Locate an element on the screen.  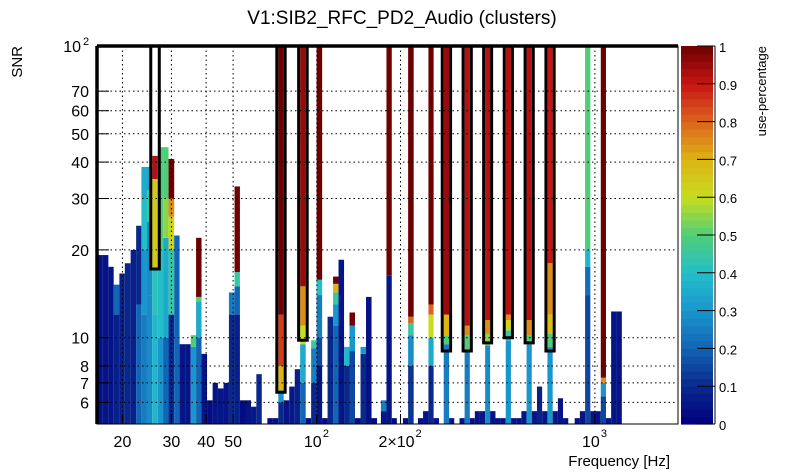
colorbar-tick-label: 0.2 is located at coordinates (728, 349).